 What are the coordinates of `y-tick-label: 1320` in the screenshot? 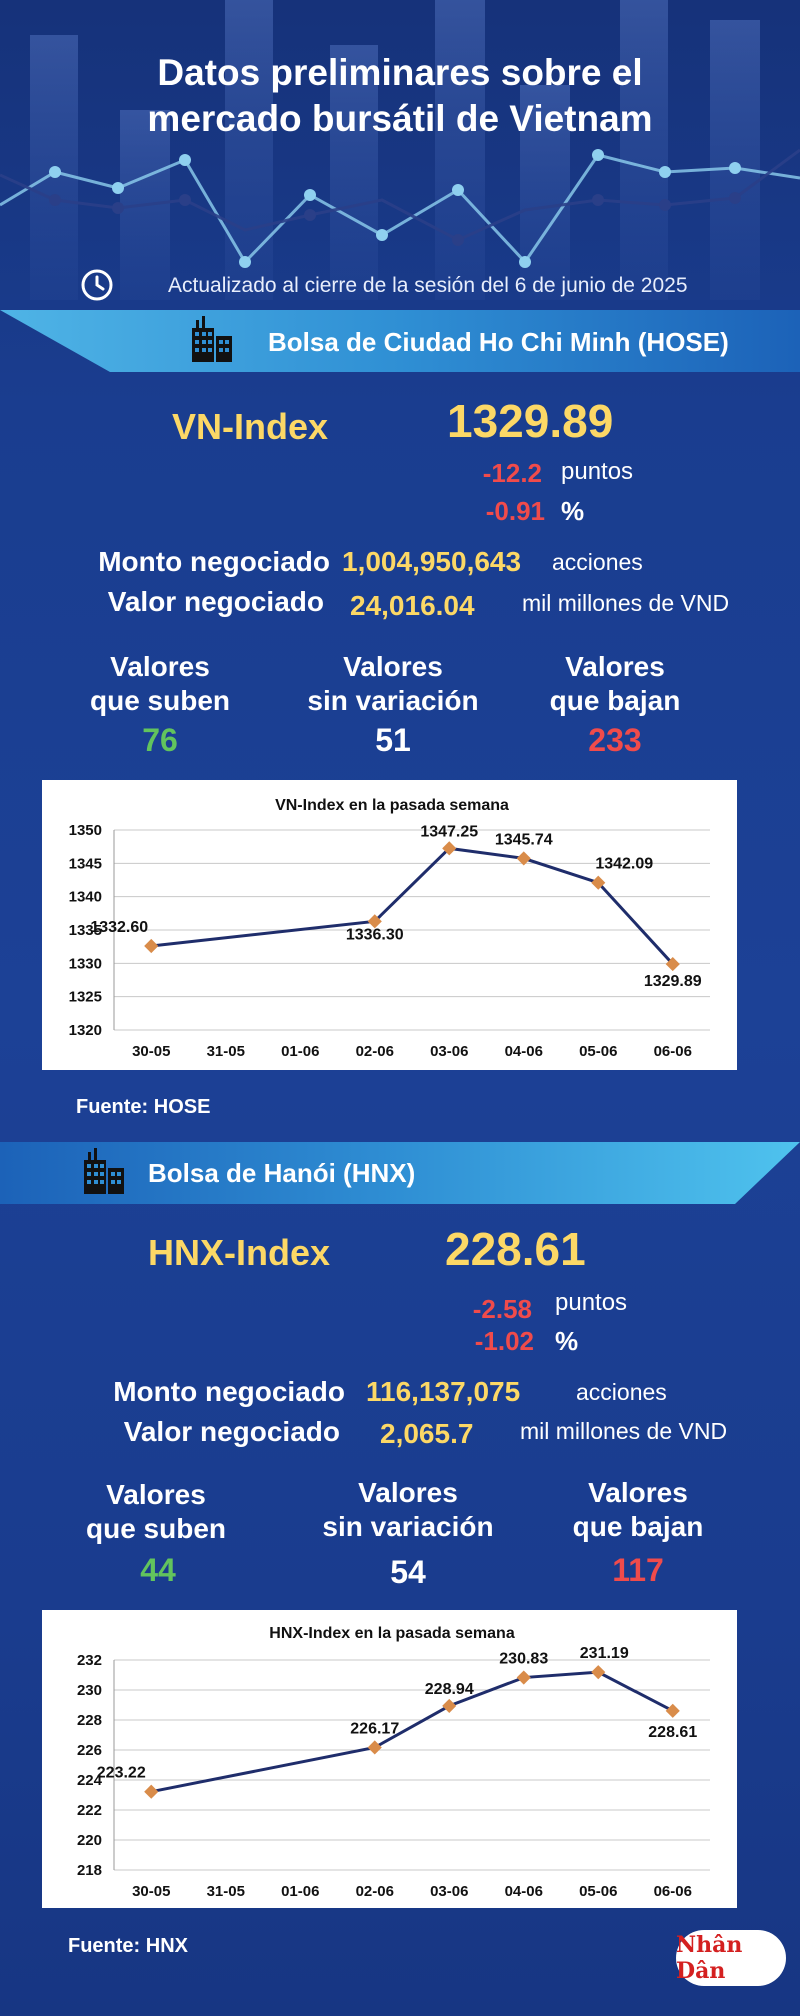 It's located at (85, 1030).